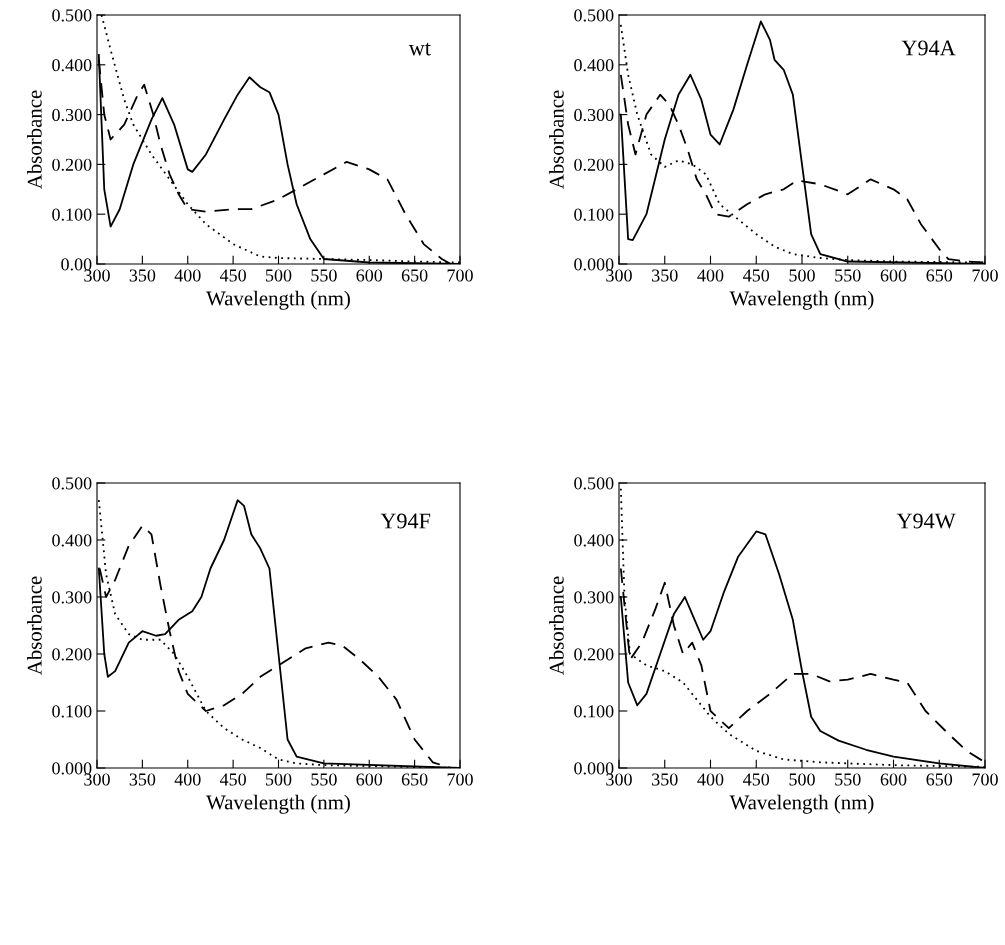 The height and width of the screenshot is (945, 1005). What do you see at coordinates (76, 264) in the screenshot?
I see `y-tick-label: 0.00` at bounding box center [76, 264].